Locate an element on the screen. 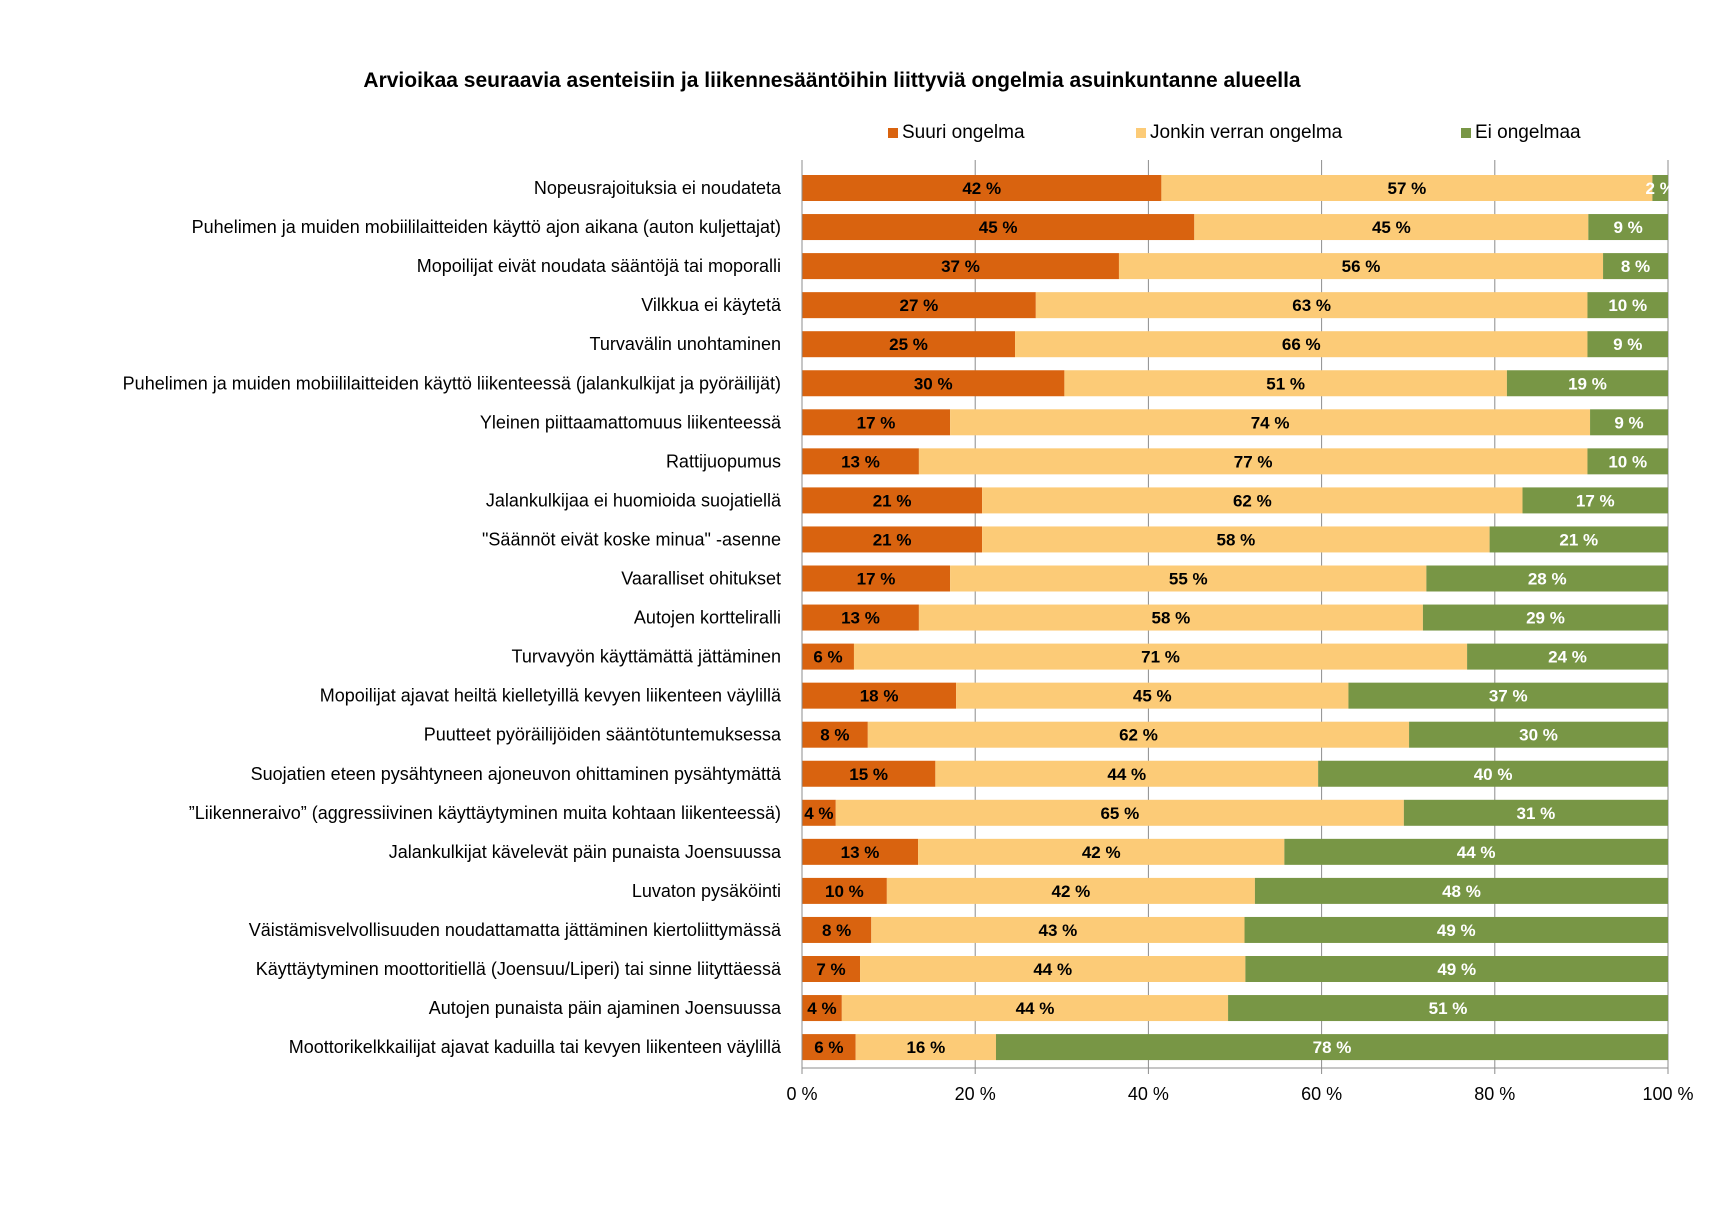  data-label: 15 % is located at coordinates (868, 774).